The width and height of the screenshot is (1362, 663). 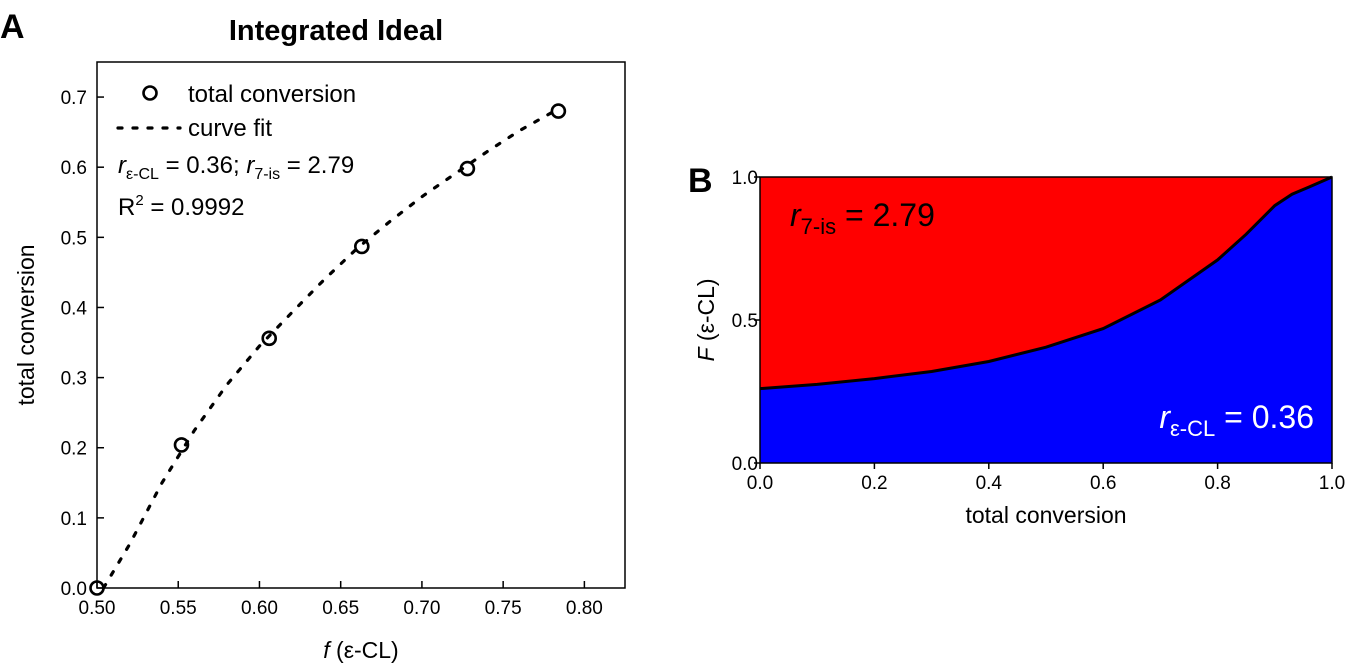 What do you see at coordinates (82, 344) in the screenshot?
I see `chart-a-y-axis: 0.0 0.1 0.2 0.3 0.4 0.5 0.6 0.7` at bounding box center [82, 344].